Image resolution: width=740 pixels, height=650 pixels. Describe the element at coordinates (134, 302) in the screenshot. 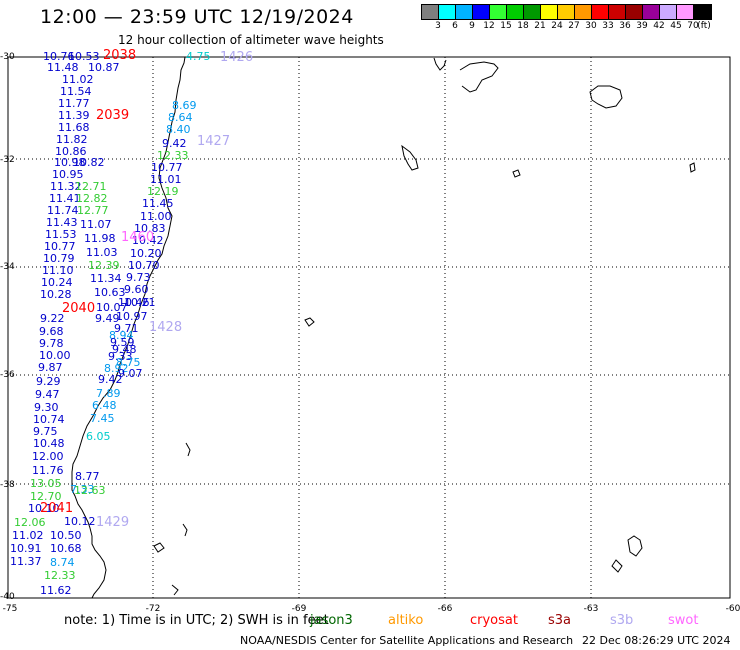

I see `wave-height-value: 10.46` at that location.